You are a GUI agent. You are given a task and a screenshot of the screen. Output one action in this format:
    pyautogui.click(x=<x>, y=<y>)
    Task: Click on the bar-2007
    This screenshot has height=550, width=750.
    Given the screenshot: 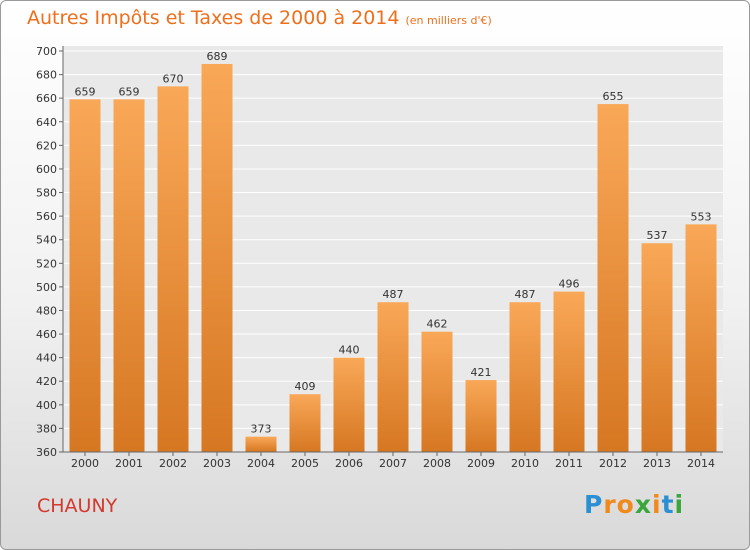 What is the action you would take?
    pyautogui.click(x=393, y=377)
    